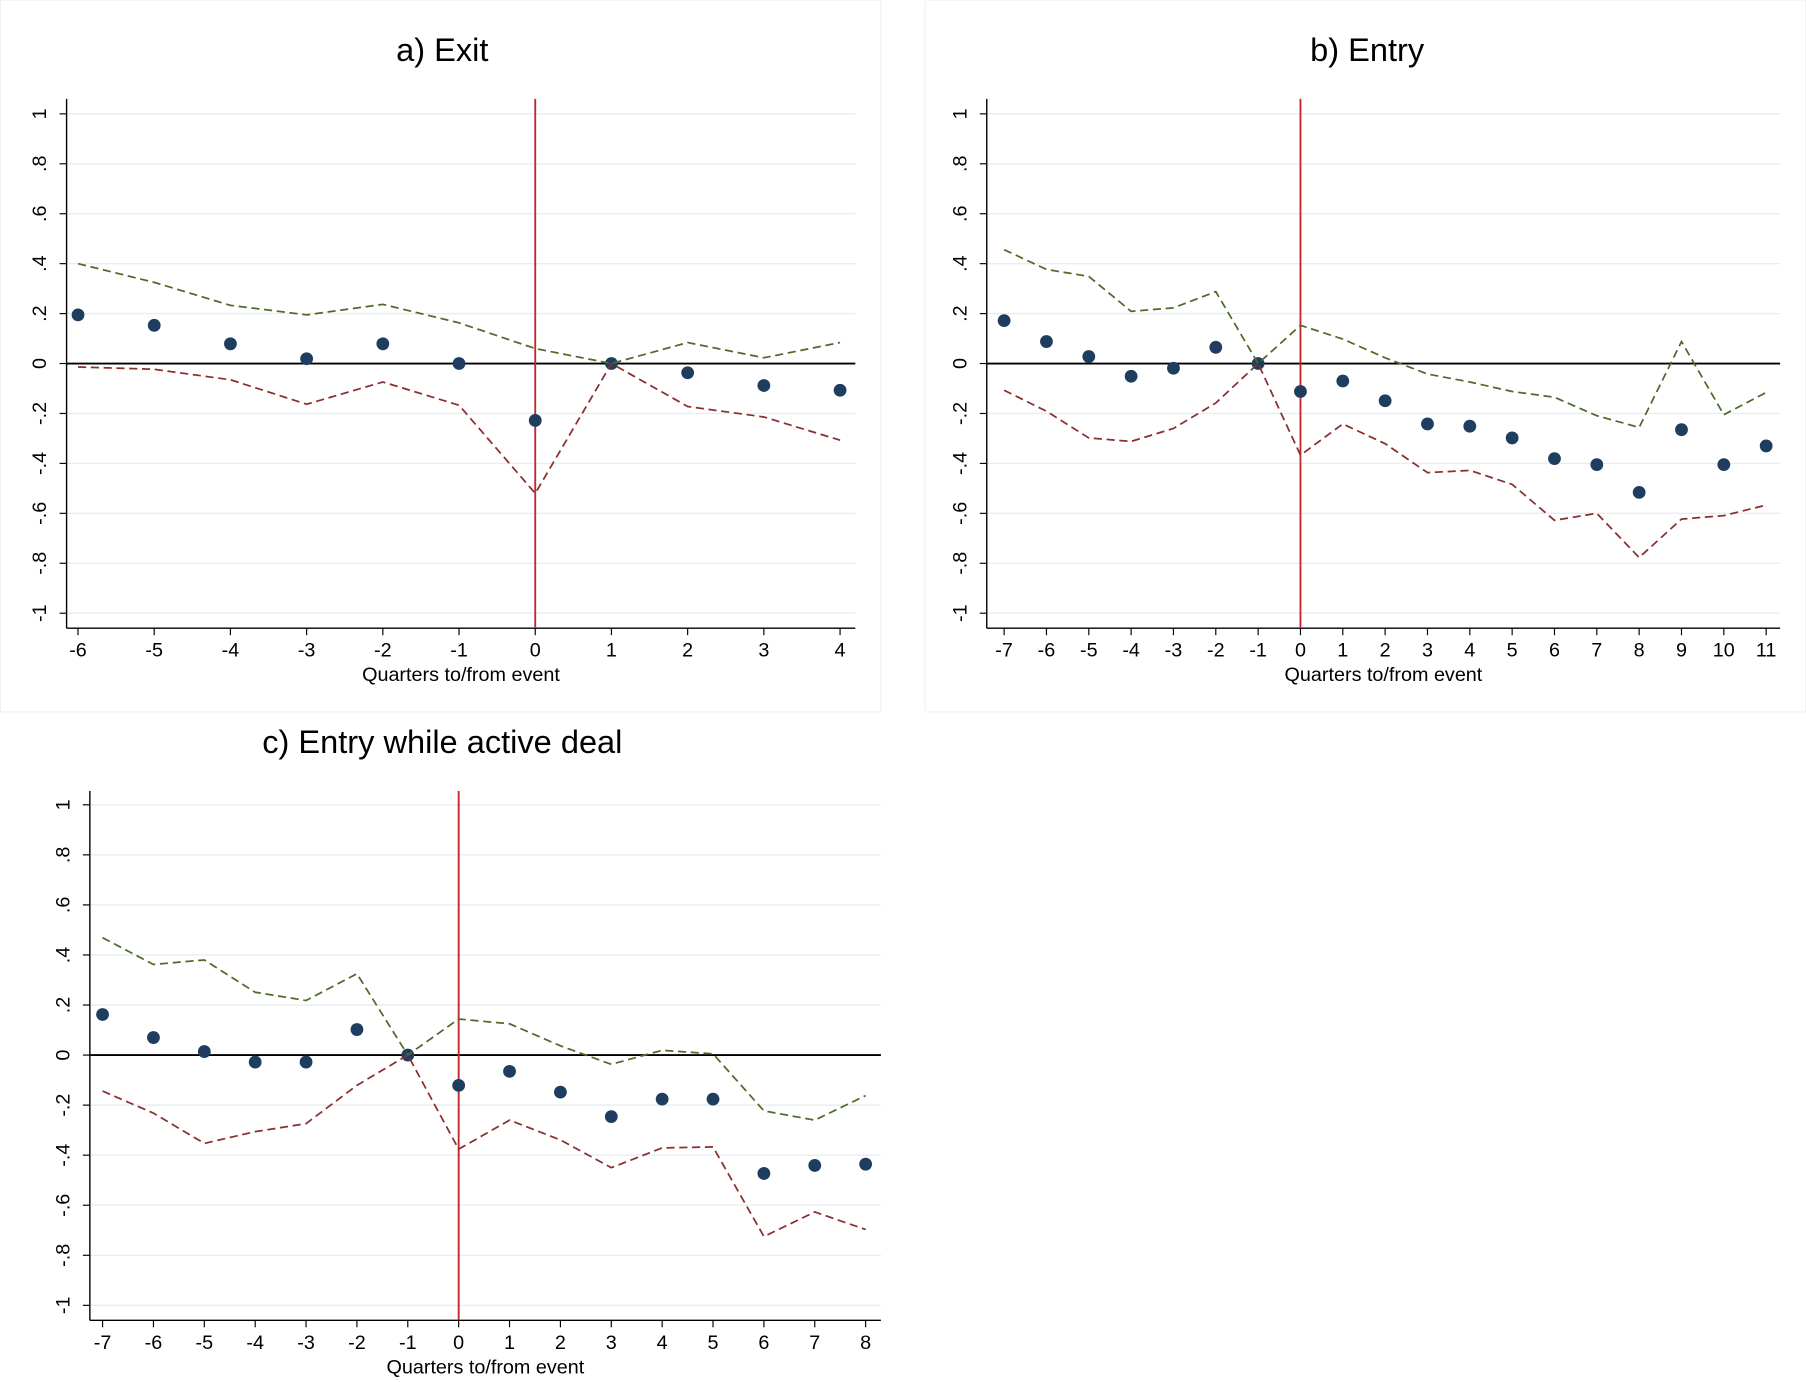 The image size is (1806, 1382). What do you see at coordinates (535, 651) in the screenshot?
I see `x-tick-label: 0` at bounding box center [535, 651].